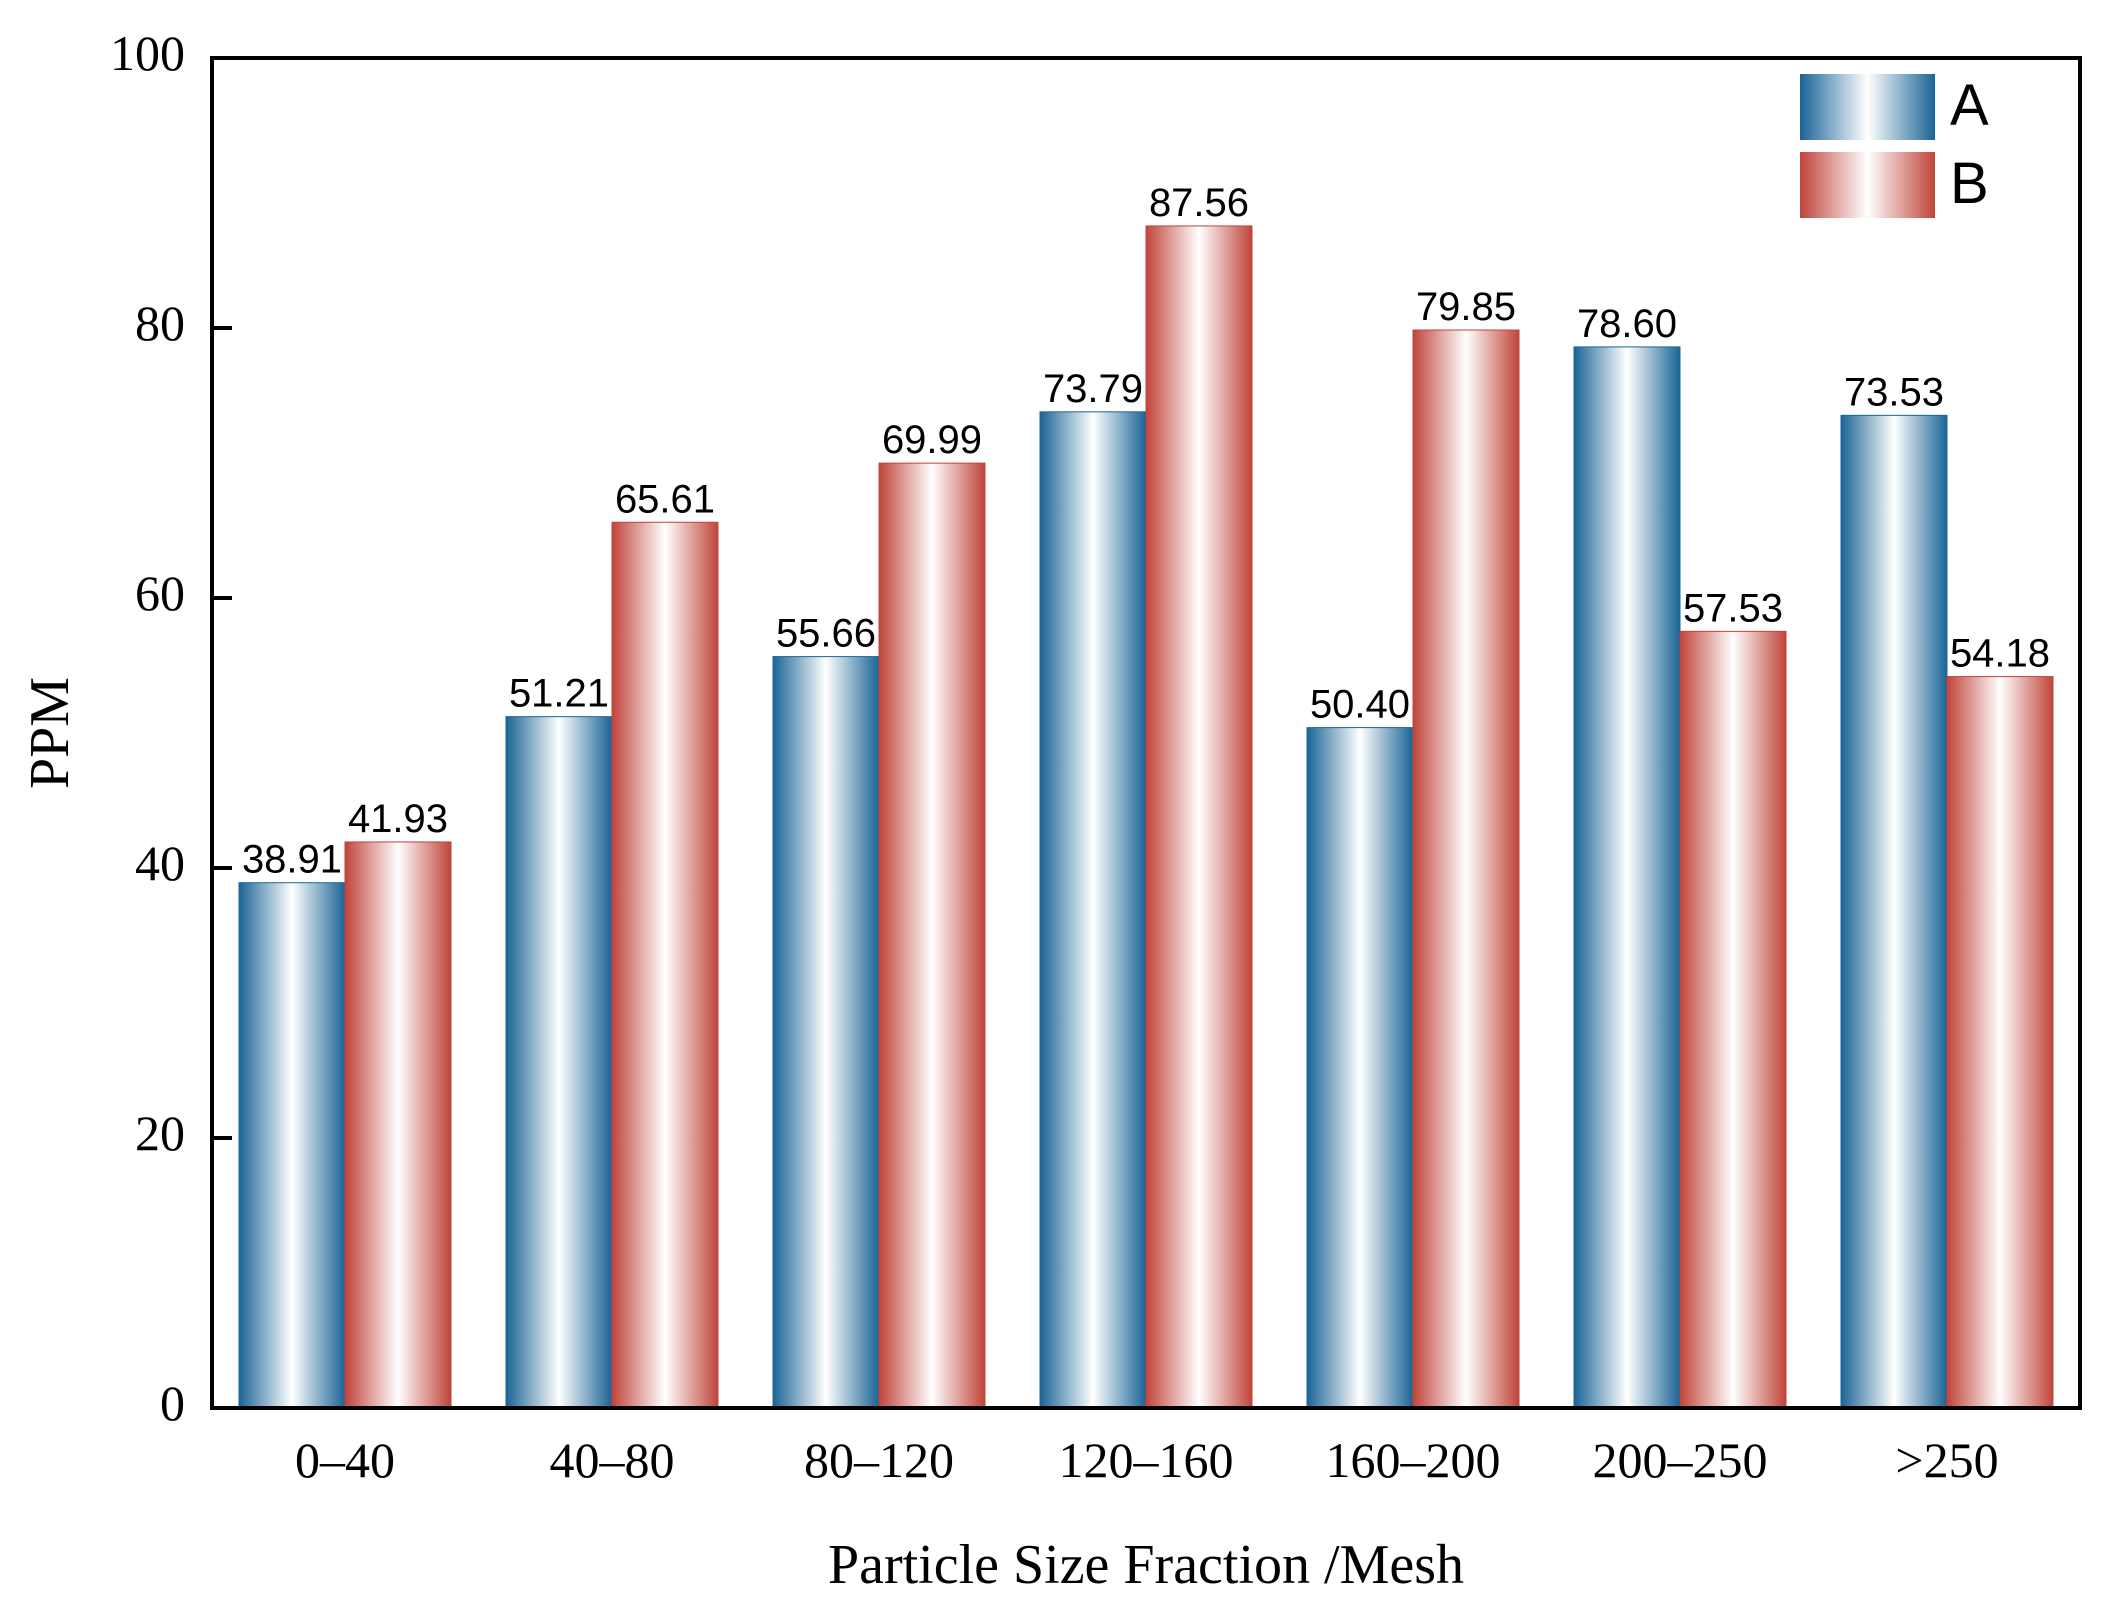 The height and width of the screenshot is (1608, 2101). What do you see at coordinates (1360, 705) in the screenshot?
I see `data-label-a-4: 50.40` at bounding box center [1360, 705].